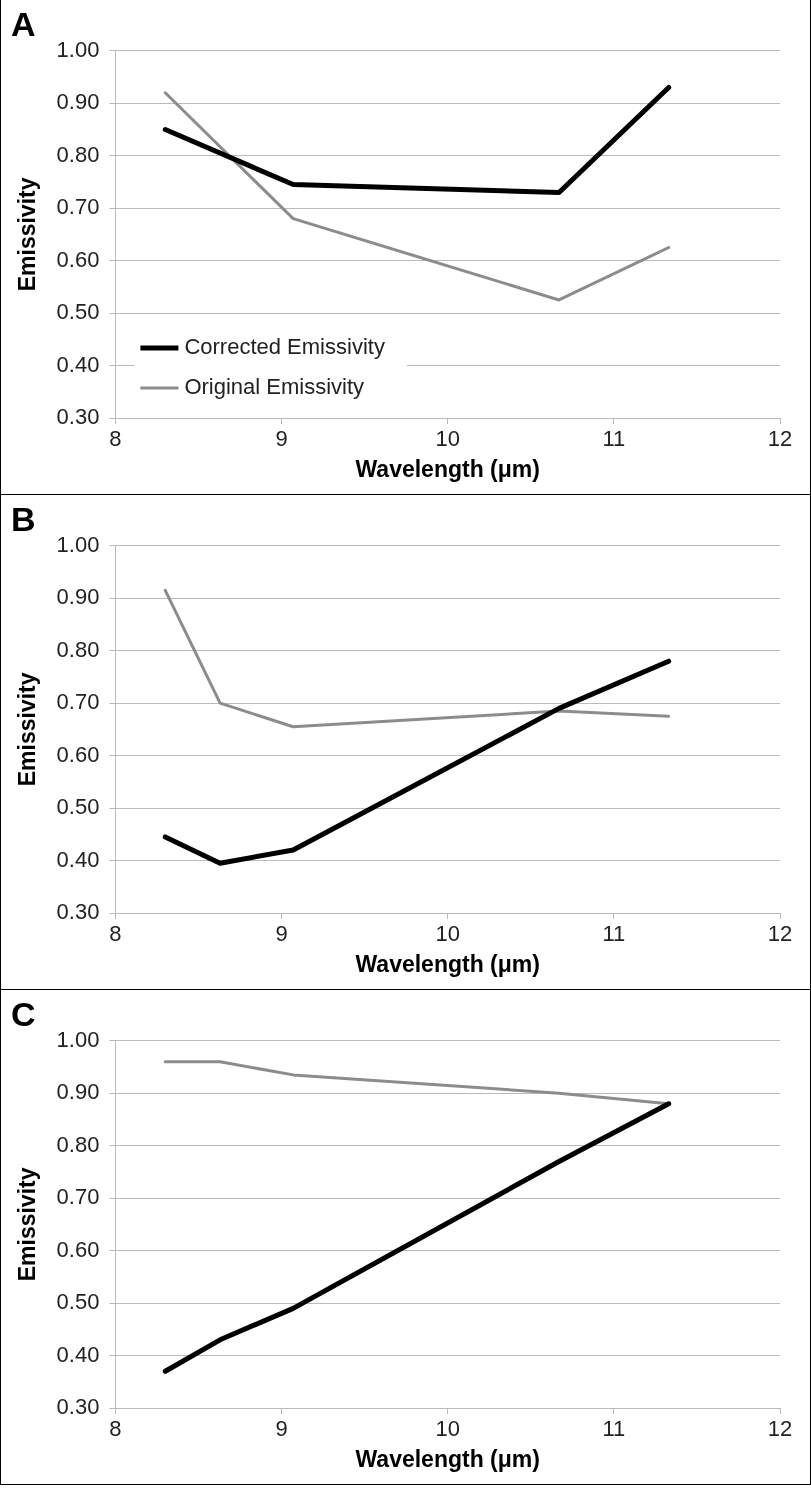  Describe the element at coordinates (274, 387) in the screenshot. I see `legend-label: Original Emissivity` at that location.